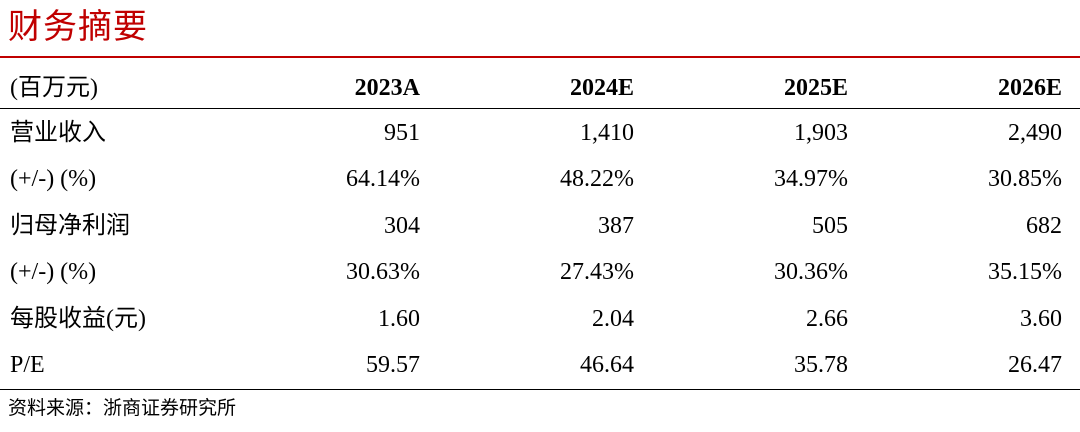 The image size is (1080, 432). What do you see at coordinates (402, 133) in the screenshot?
I see `cell-value: 951` at bounding box center [402, 133].